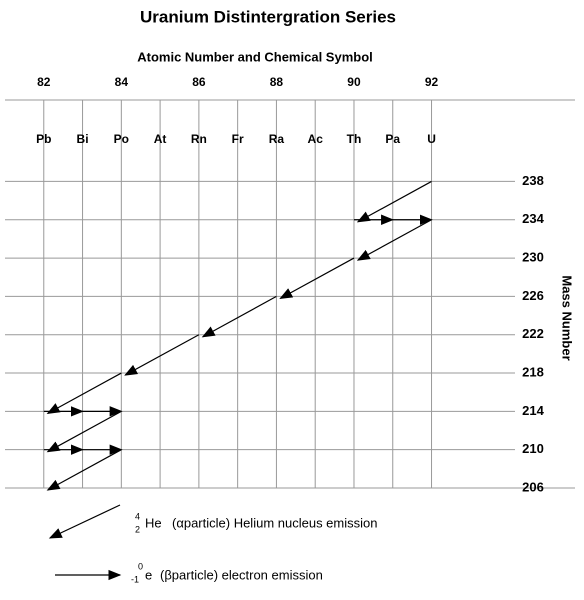 The image size is (584, 600). Describe the element at coordinates (241, 574) in the screenshot. I see `beta-text: (βparticle) electron emission` at that location.